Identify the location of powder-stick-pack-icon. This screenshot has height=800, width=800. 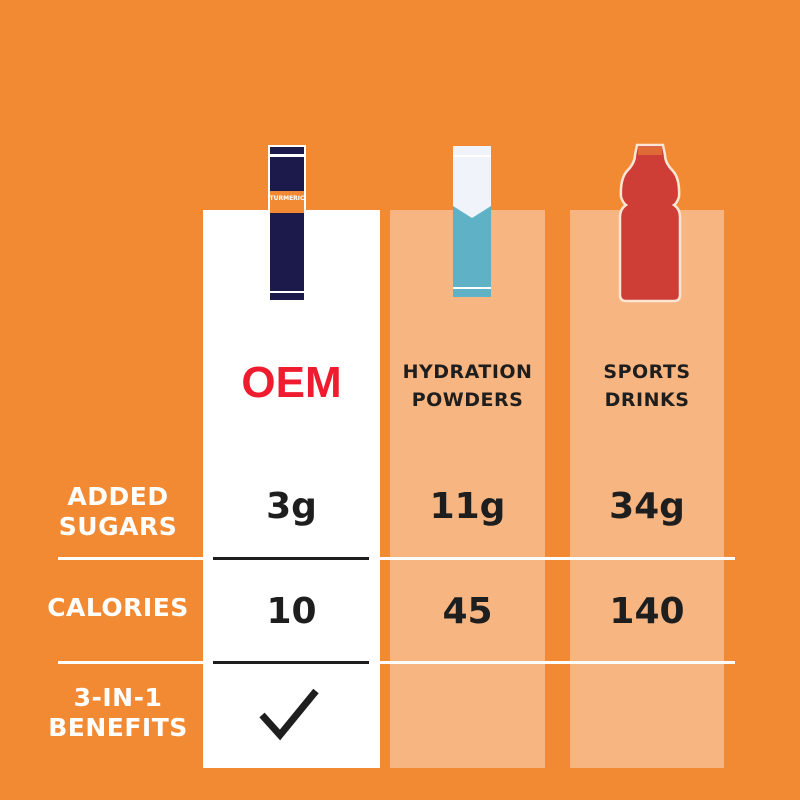
(472, 221).